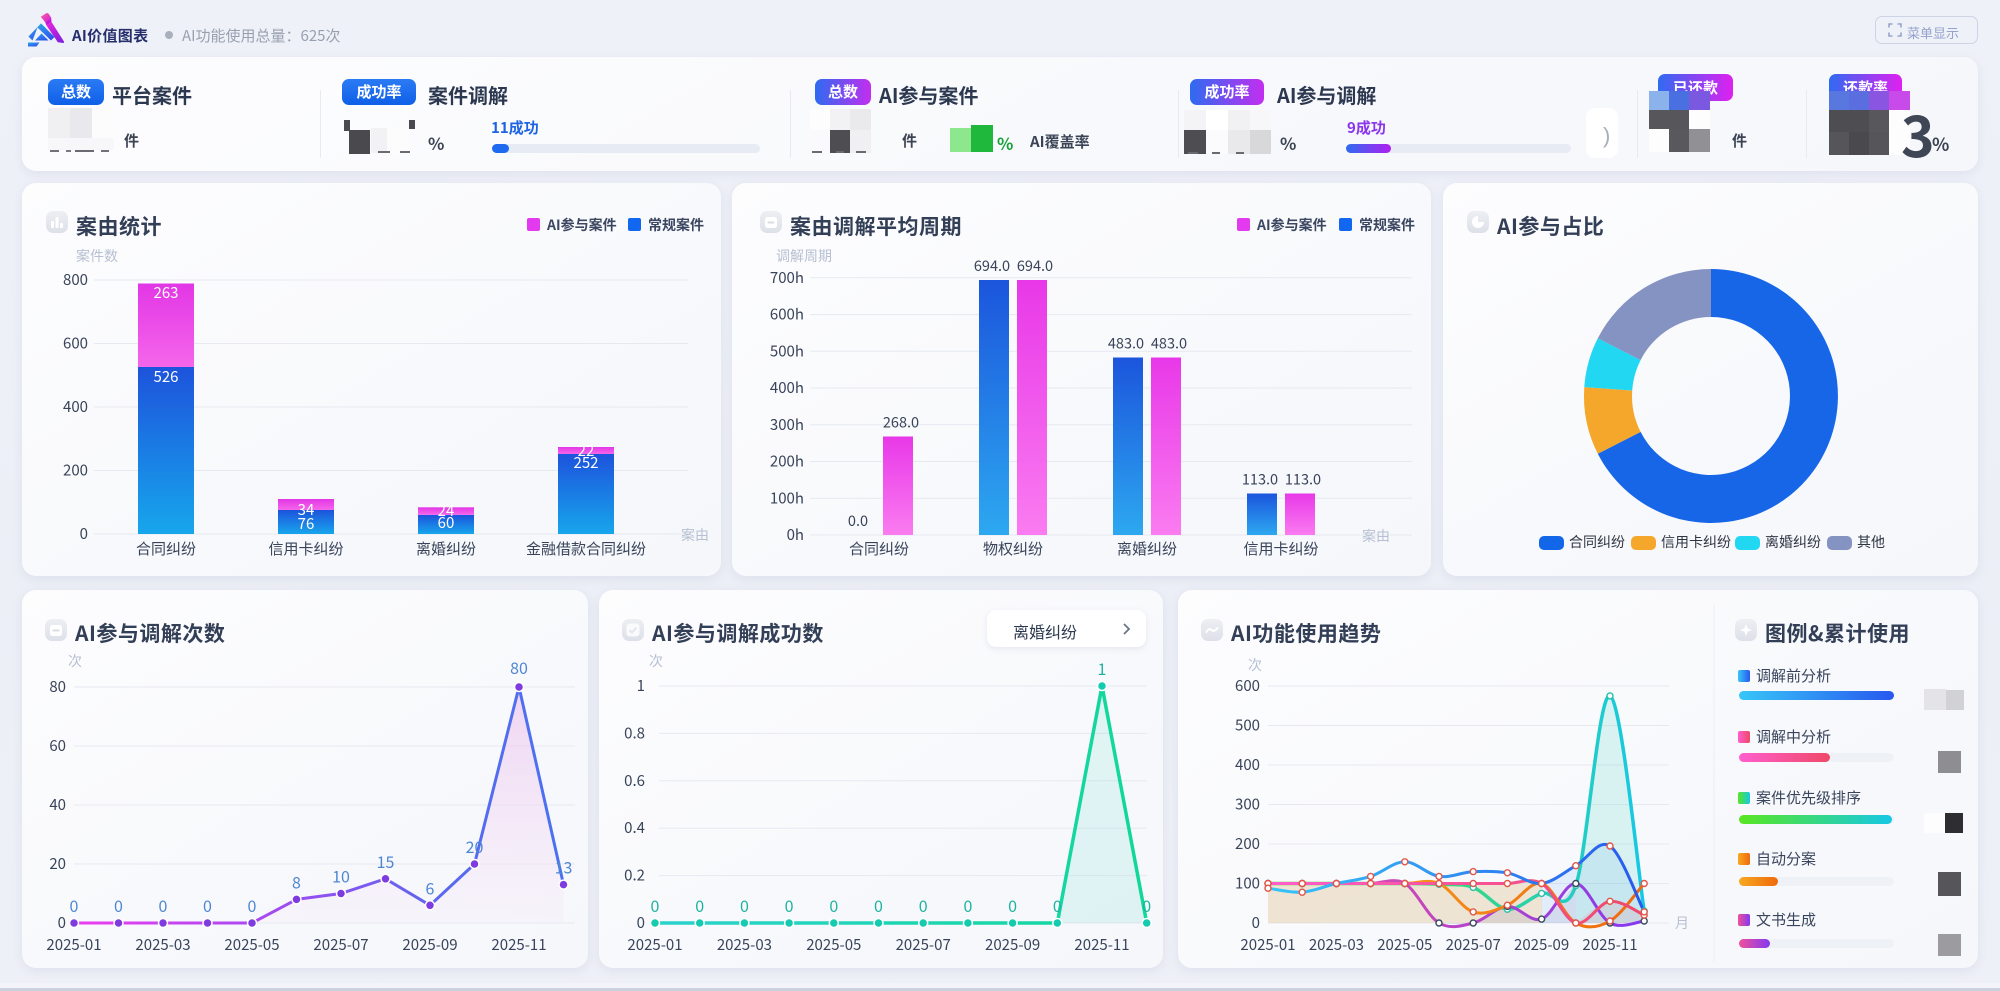 The width and height of the screenshot is (2000, 991). I want to click on svg-text: 自动分案, so click(1786, 858).